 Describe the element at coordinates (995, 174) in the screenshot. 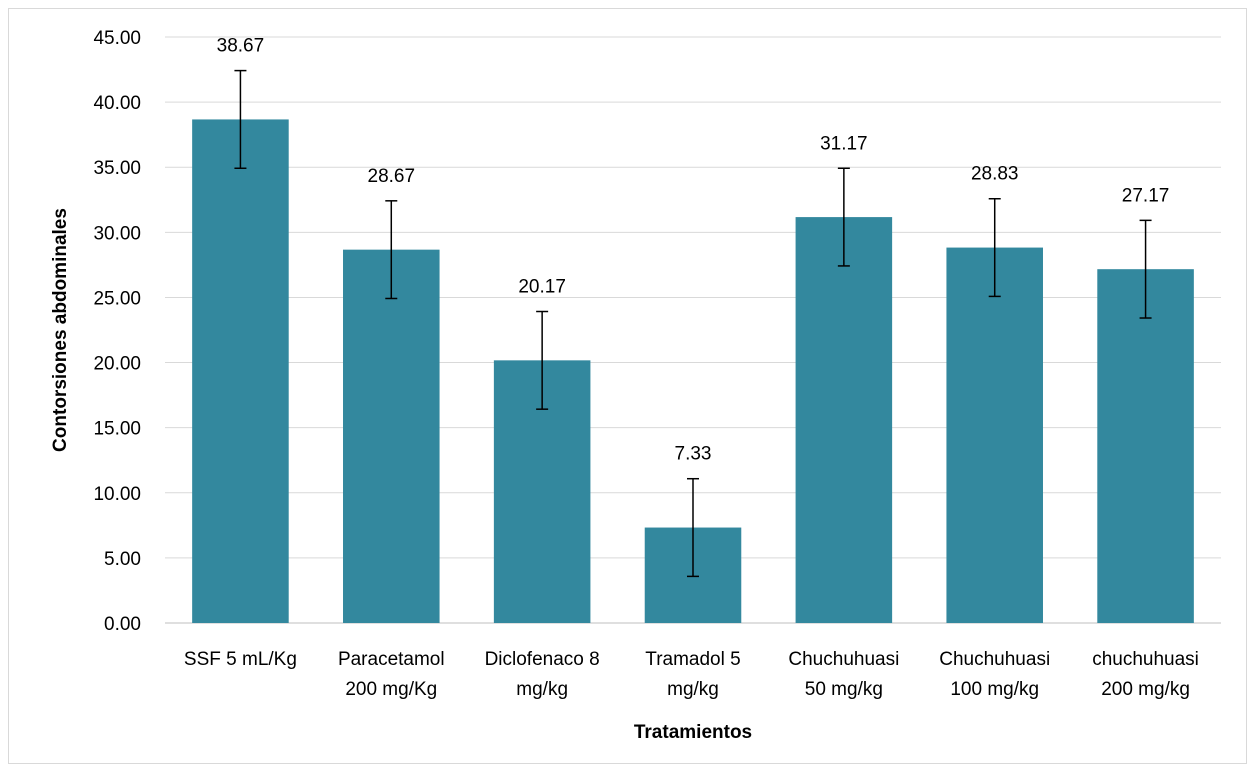

I see `data-label: 28.83` at that location.